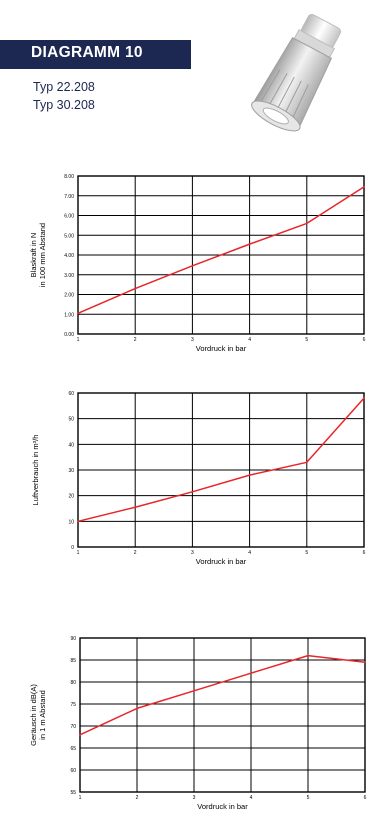 The width and height of the screenshot is (383, 825). Describe the element at coordinates (71, 471) in the screenshot. I see `y-tick-label: 30` at that location.